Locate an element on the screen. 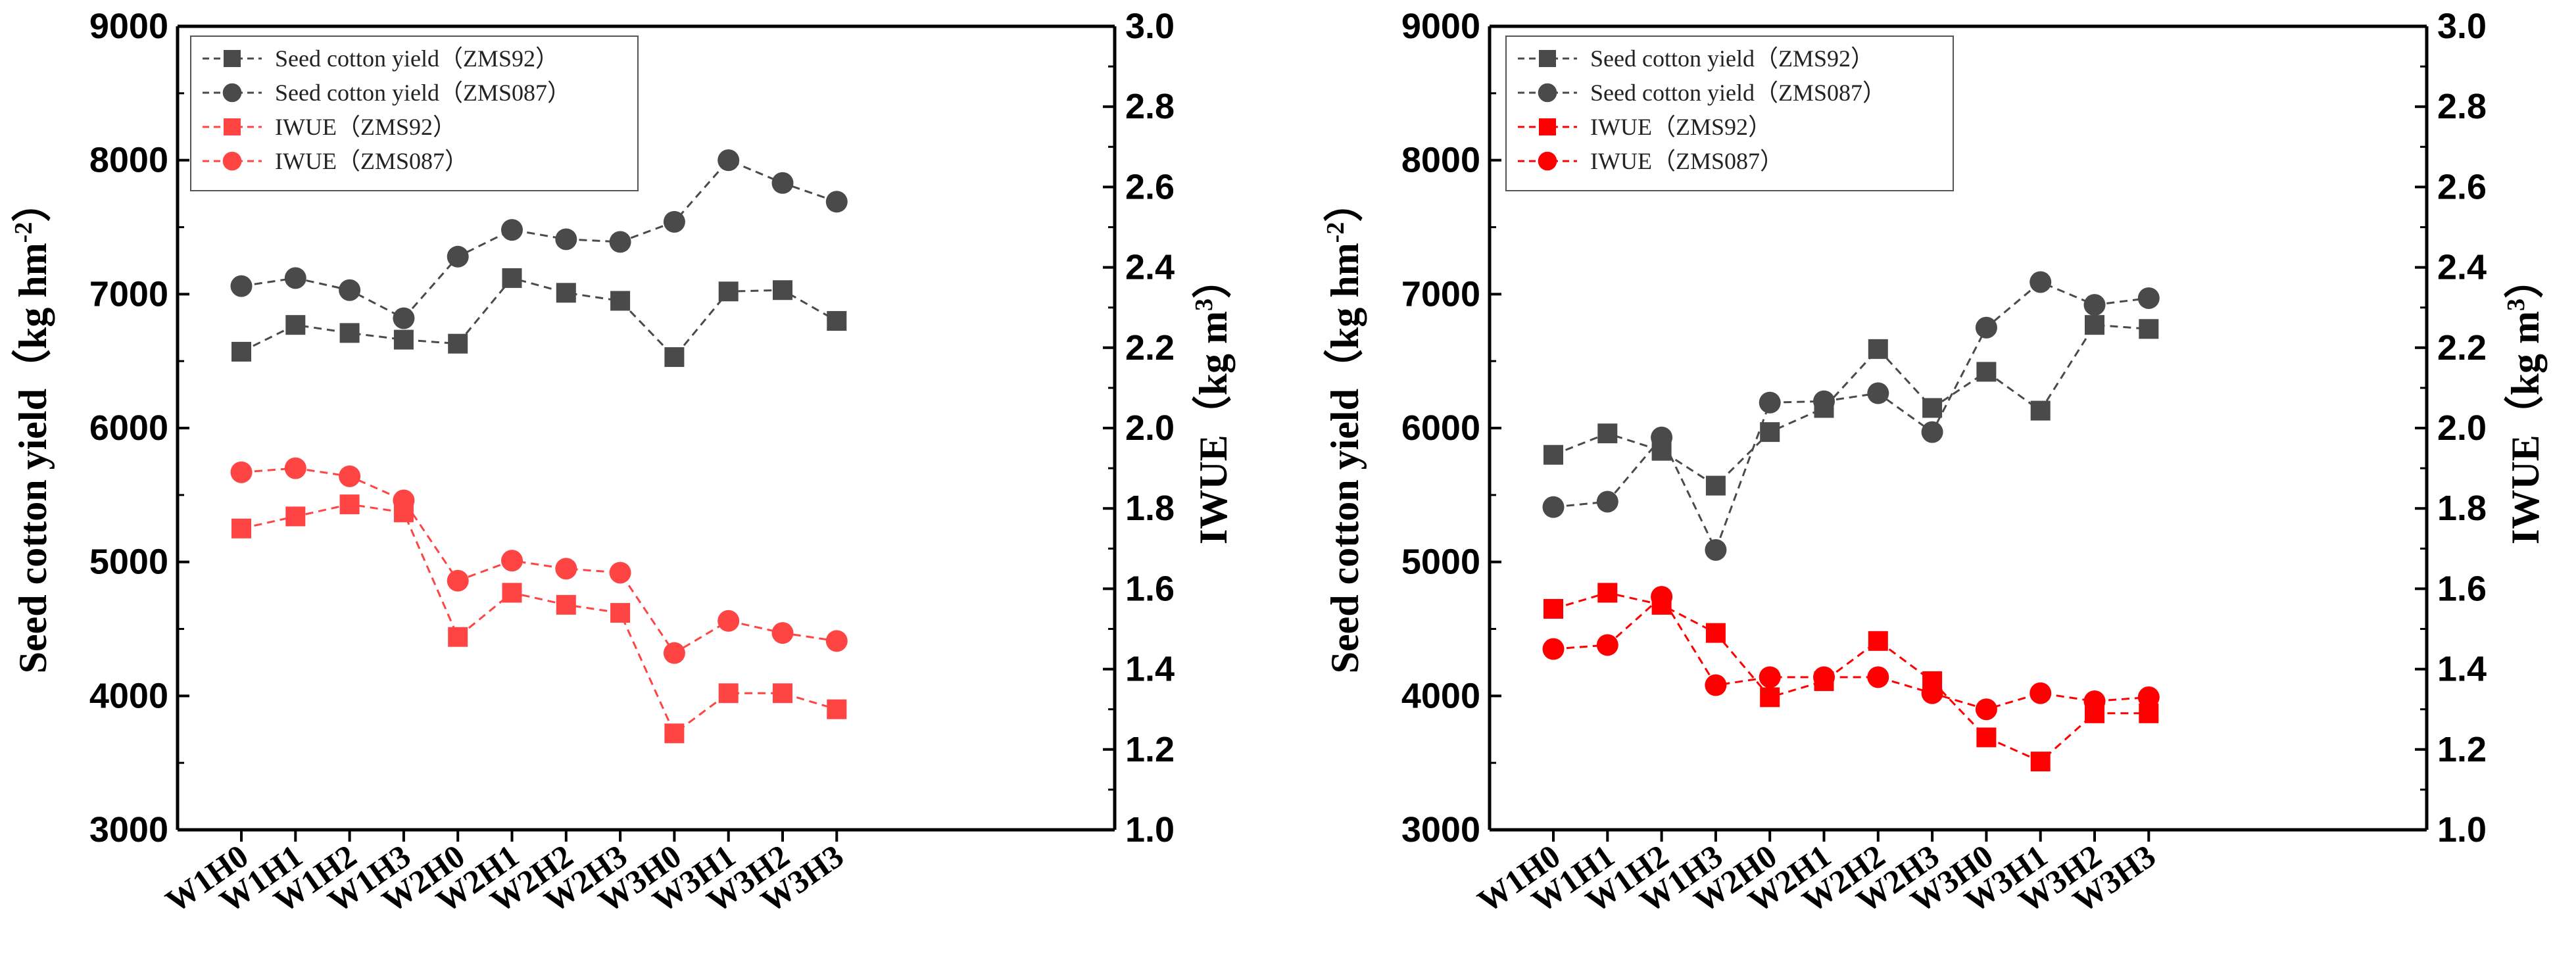 The image size is (2576, 960). y-axis-title-sup: -2 is located at coordinates (24, 232).